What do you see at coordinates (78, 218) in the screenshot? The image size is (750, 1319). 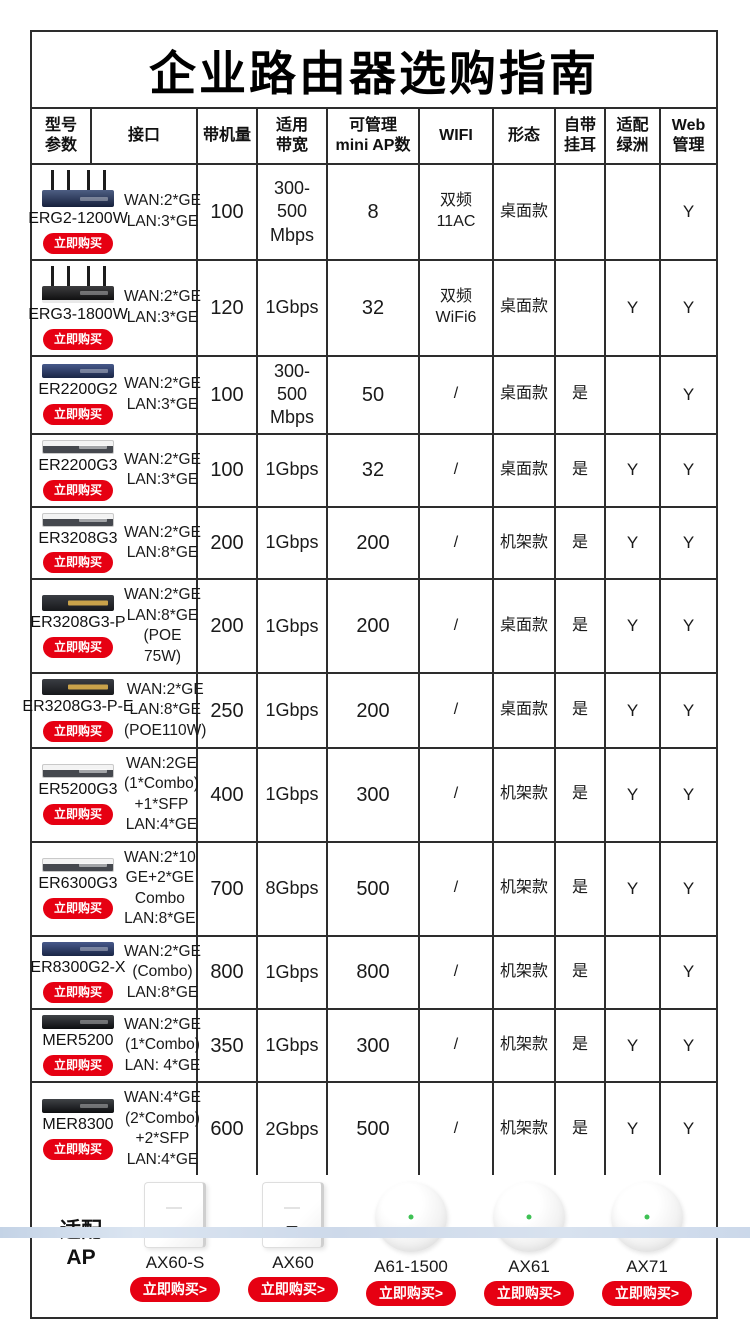 I see `model-name: ERG2-1200W` at bounding box center [78, 218].